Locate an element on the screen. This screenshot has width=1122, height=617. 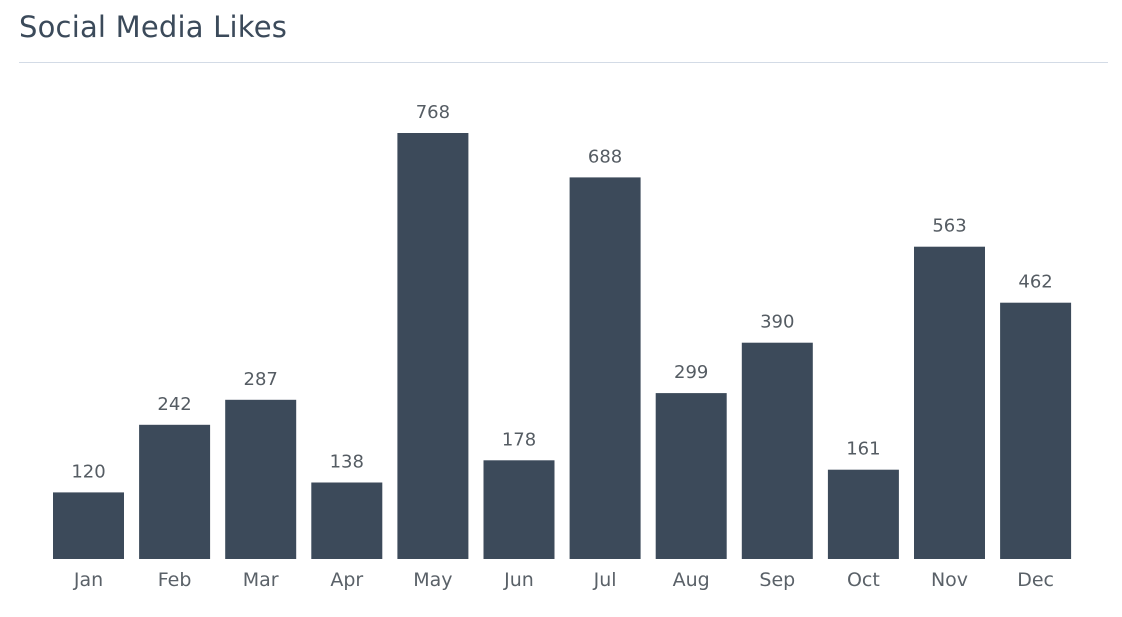
bar-jul is located at coordinates (605, 368).